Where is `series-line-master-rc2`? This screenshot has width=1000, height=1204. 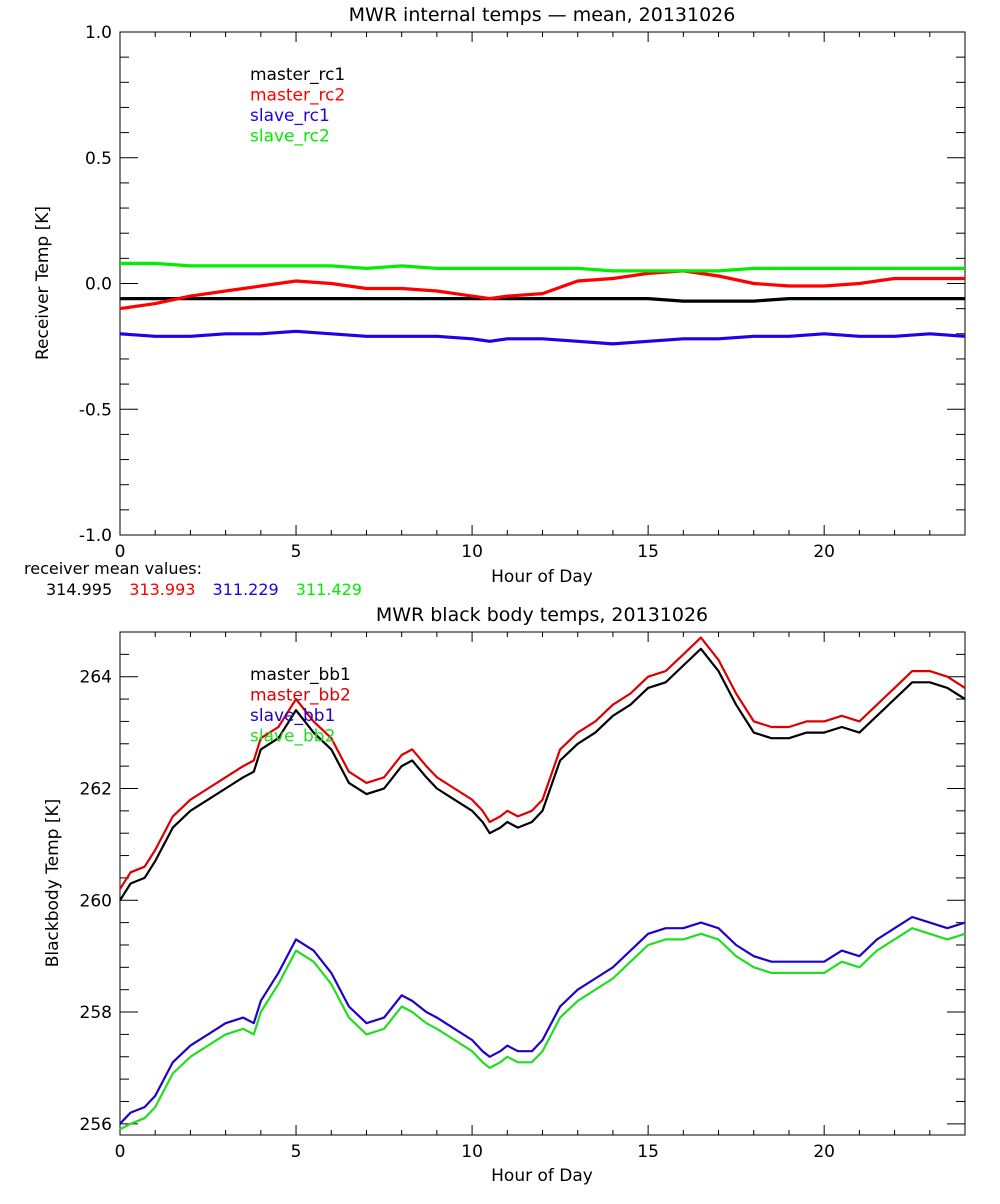
series-line-master-rc2 is located at coordinates (542, 290).